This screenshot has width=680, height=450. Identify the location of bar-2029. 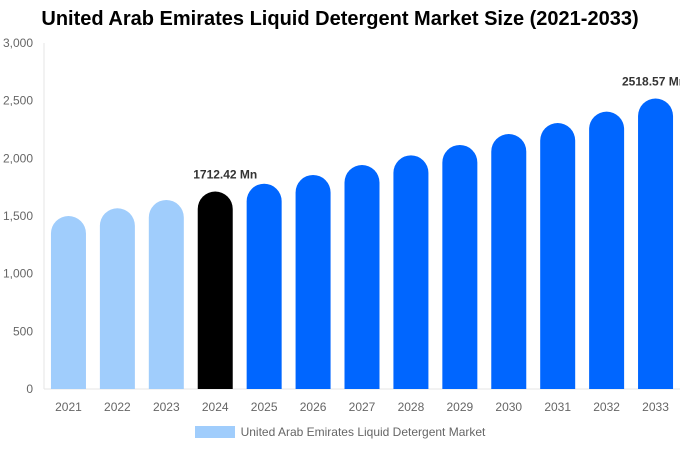
(460, 266).